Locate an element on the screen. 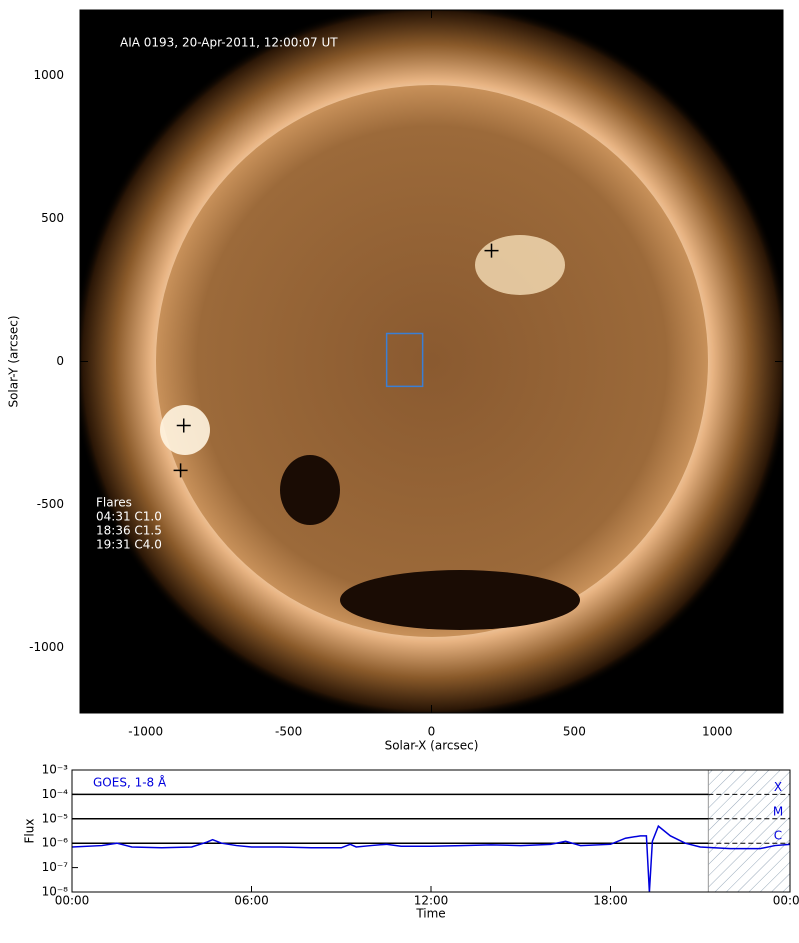  x-axis-label: Solar-X (arcsec) is located at coordinates (432, 746).